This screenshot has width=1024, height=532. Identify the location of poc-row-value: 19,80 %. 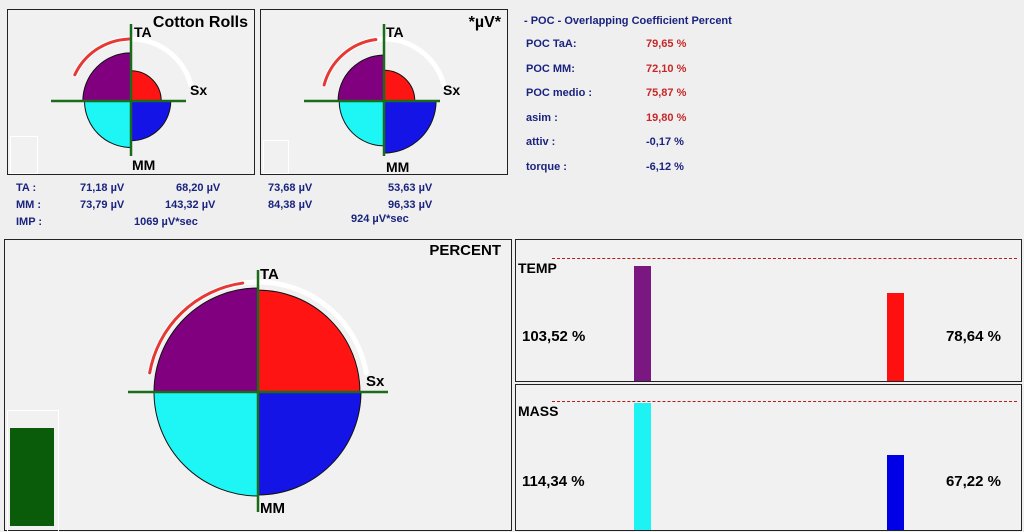
(666, 117).